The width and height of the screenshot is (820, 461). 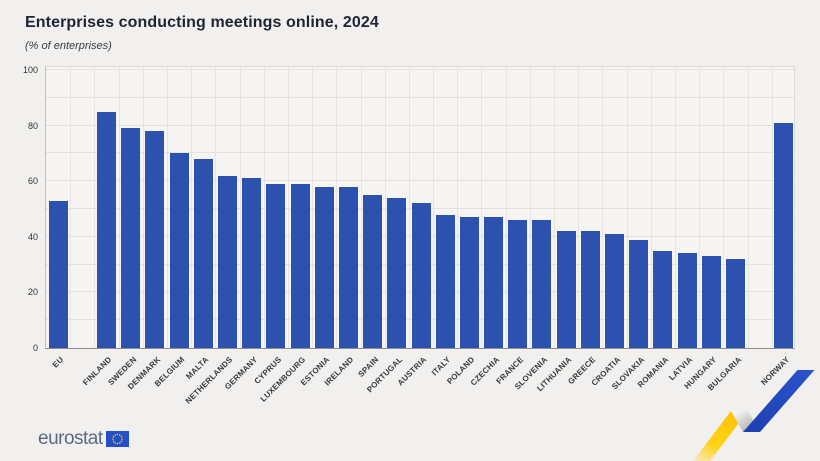 What do you see at coordinates (32, 181) in the screenshot?
I see `y-tick-label: 60` at bounding box center [32, 181].